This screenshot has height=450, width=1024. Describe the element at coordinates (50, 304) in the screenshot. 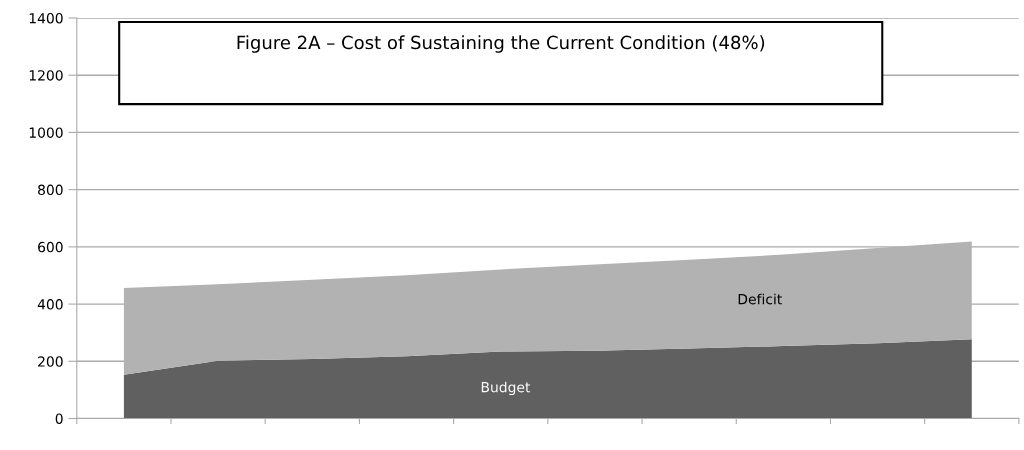

I see `y-tick-label: 400` at that location.